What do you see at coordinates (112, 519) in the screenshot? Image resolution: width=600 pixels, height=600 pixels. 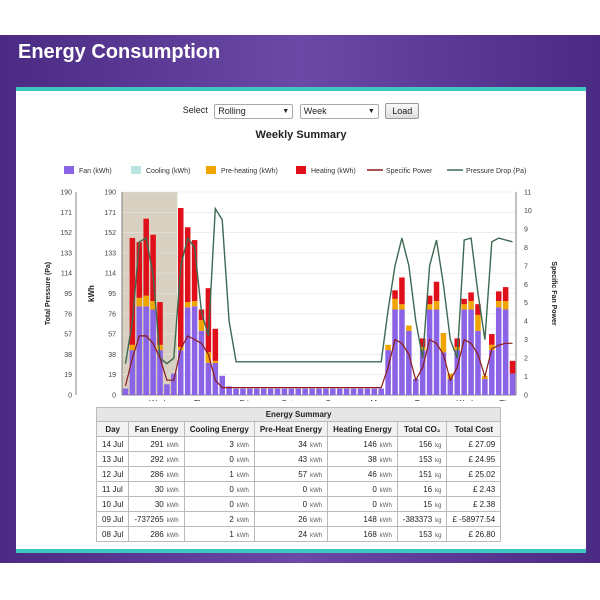 I see `day-cell: 09 Jul` at bounding box center [112, 519].